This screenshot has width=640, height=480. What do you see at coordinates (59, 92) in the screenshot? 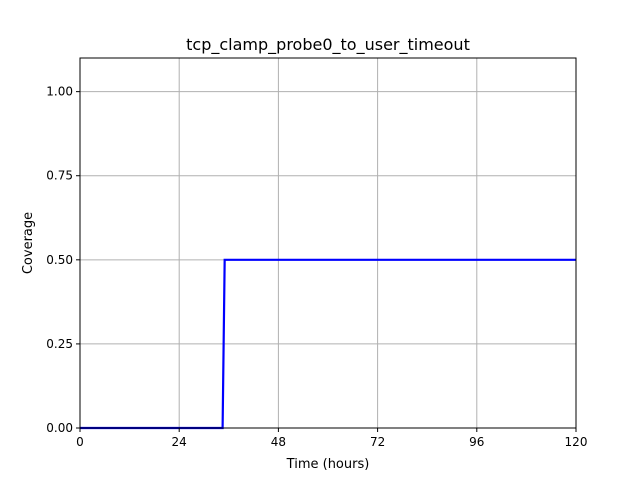
I see `y-tick-label: 1.00` at bounding box center [59, 92].